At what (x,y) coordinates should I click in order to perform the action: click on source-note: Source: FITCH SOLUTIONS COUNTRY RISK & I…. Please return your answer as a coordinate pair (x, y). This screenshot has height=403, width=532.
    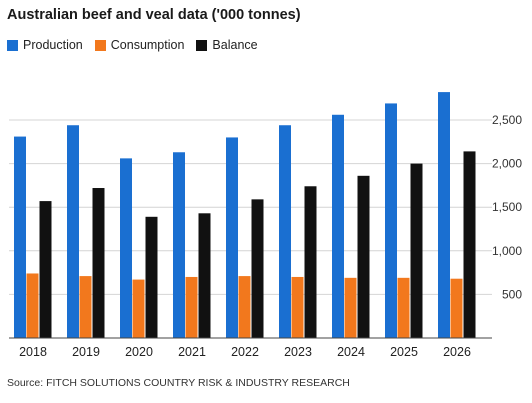
    Looking at the image, I should click on (178, 383).